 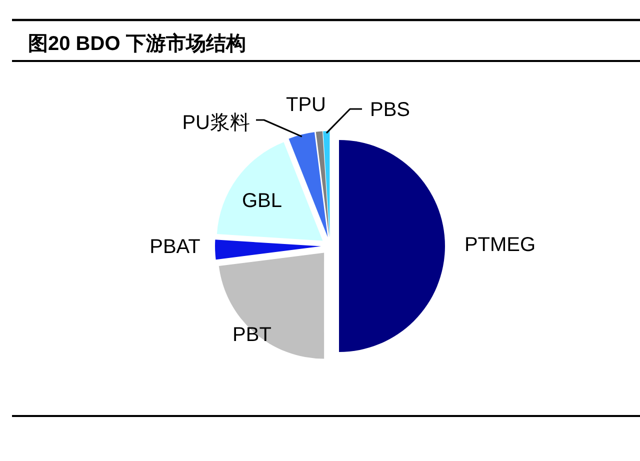 What do you see at coordinates (390, 110) in the screenshot?
I see `slice-label: PBS` at bounding box center [390, 110].